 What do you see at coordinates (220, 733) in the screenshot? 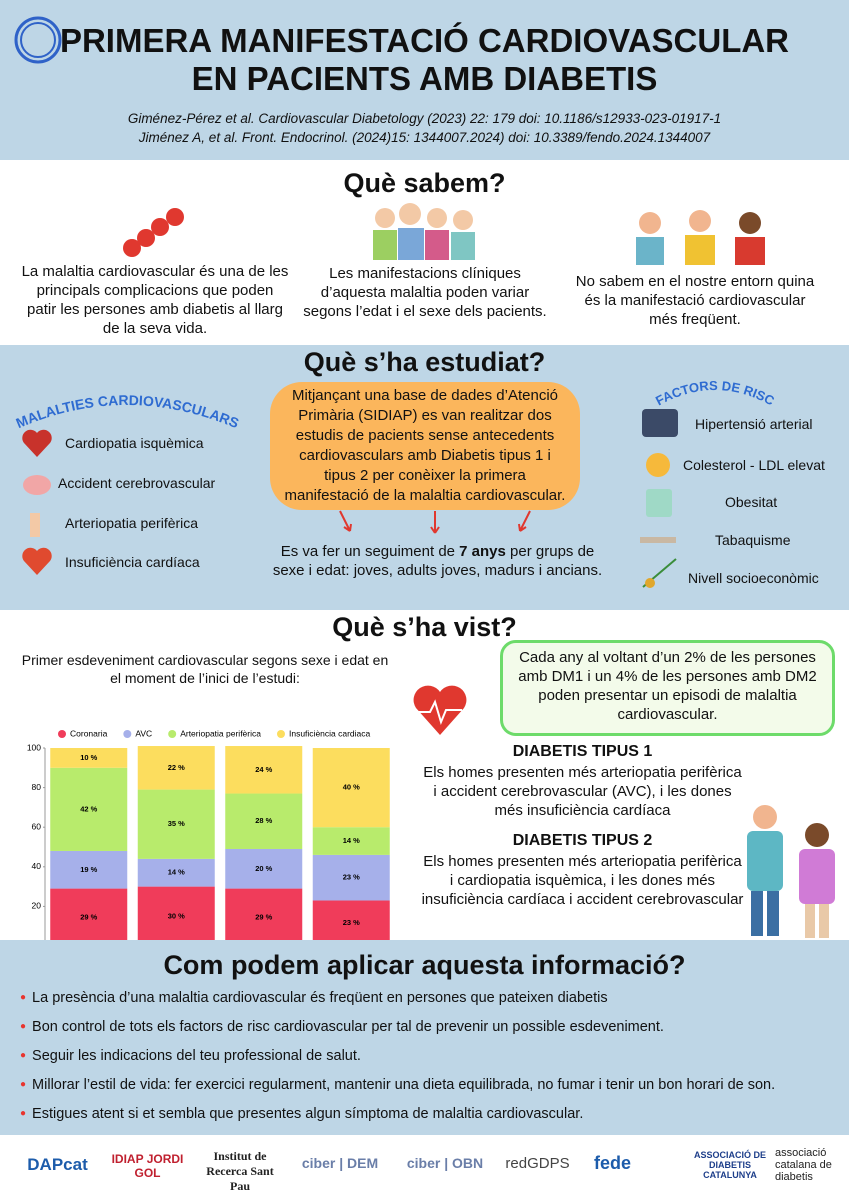
I see `legend-label: Arteriopatia perifèrica` at bounding box center [220, 733].